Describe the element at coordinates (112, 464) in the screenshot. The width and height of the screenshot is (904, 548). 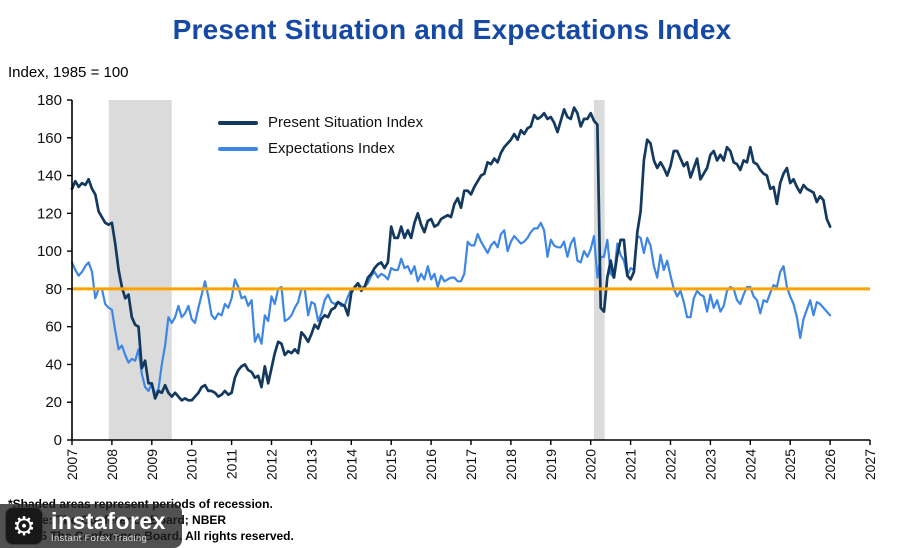
I see `svg-text: 2008` at that location.